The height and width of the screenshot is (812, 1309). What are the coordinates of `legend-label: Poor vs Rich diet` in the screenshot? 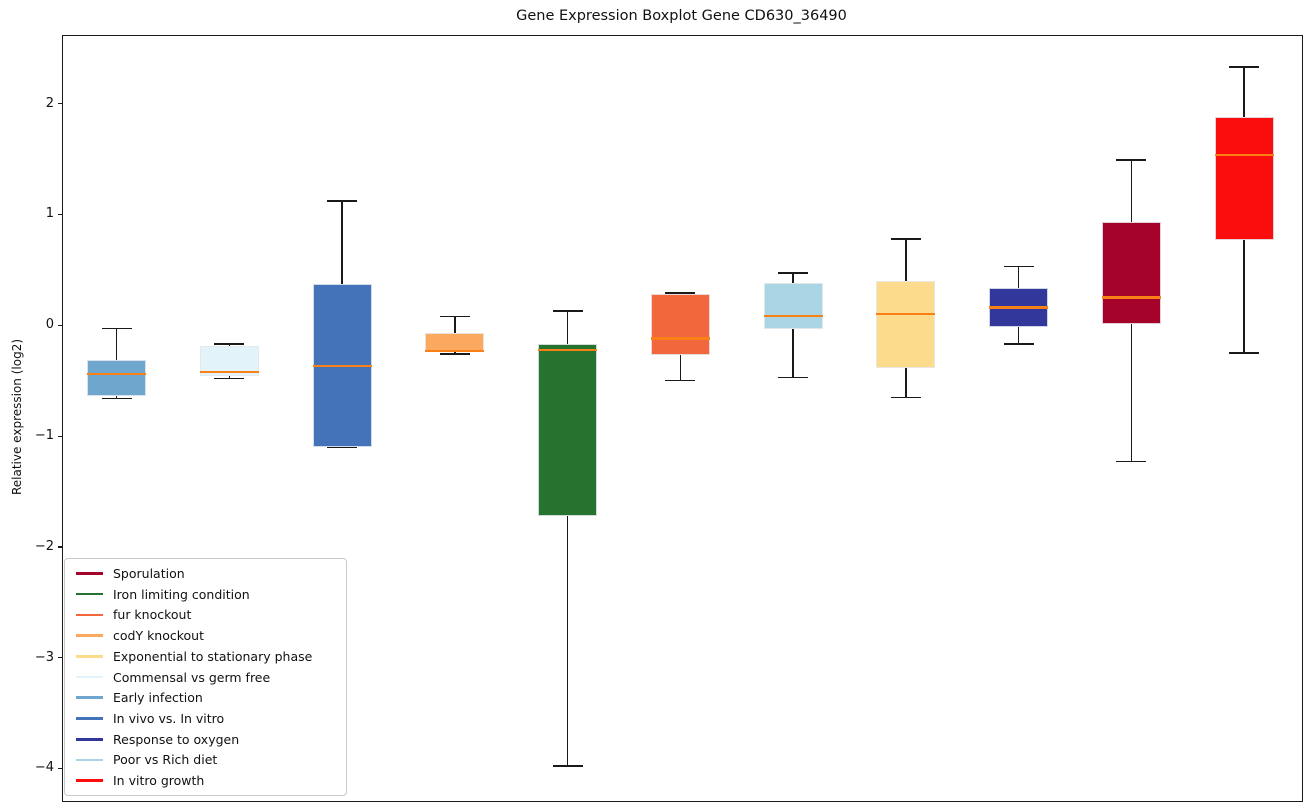 It's located at (165, 760).